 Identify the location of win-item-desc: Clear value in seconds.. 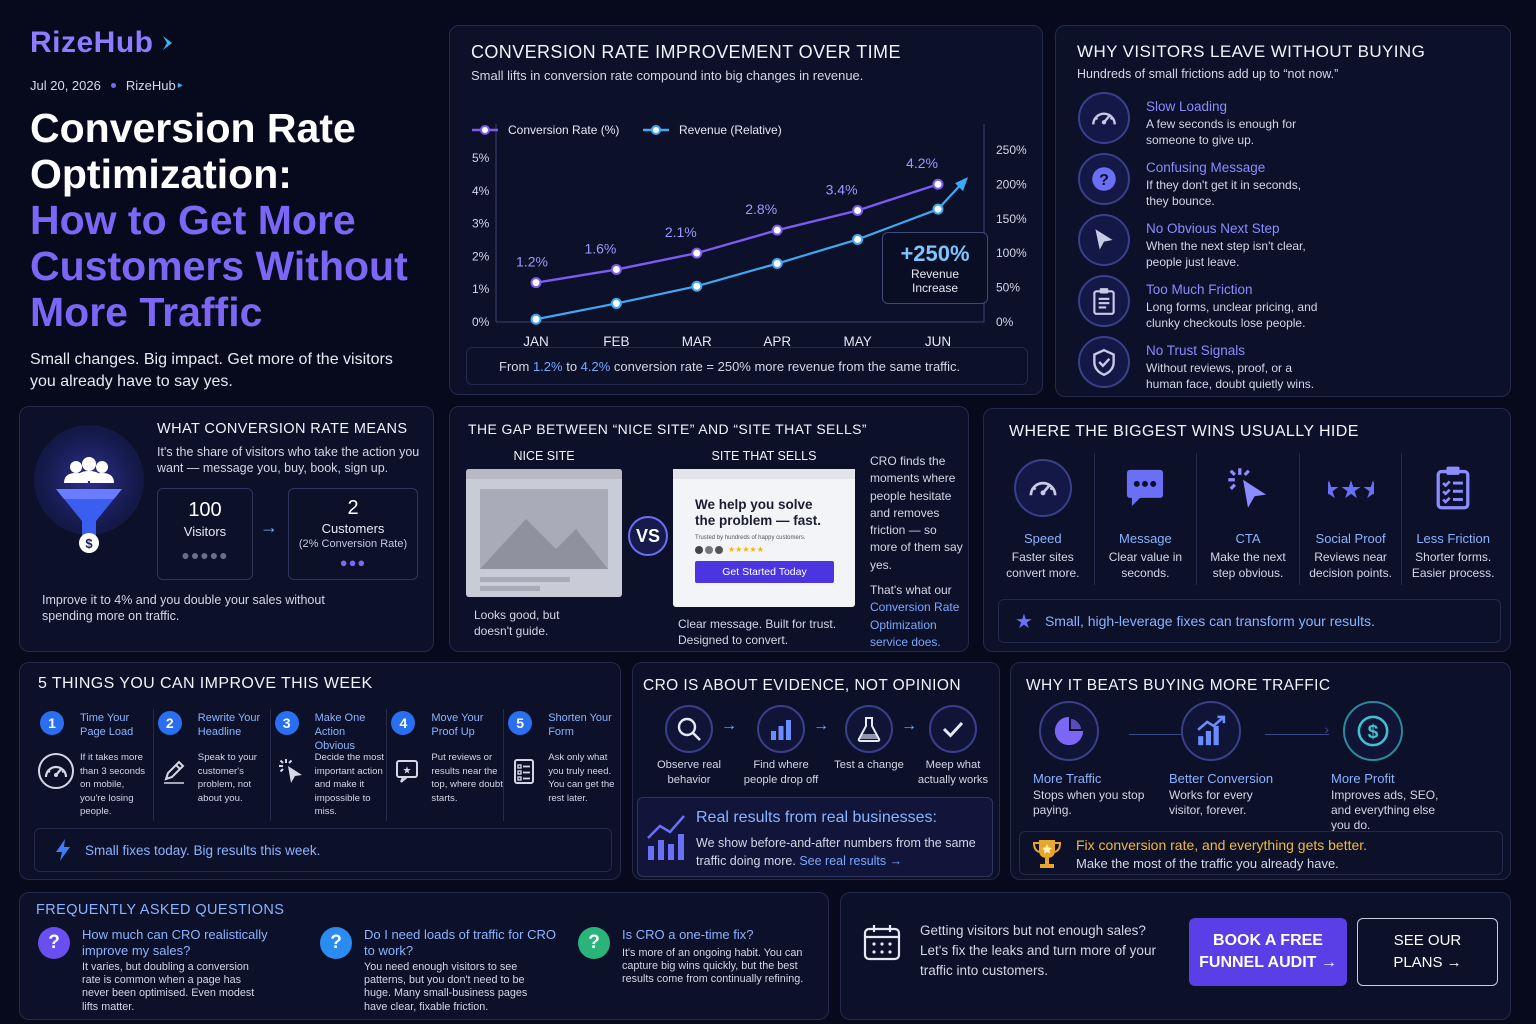
(1145, 565).